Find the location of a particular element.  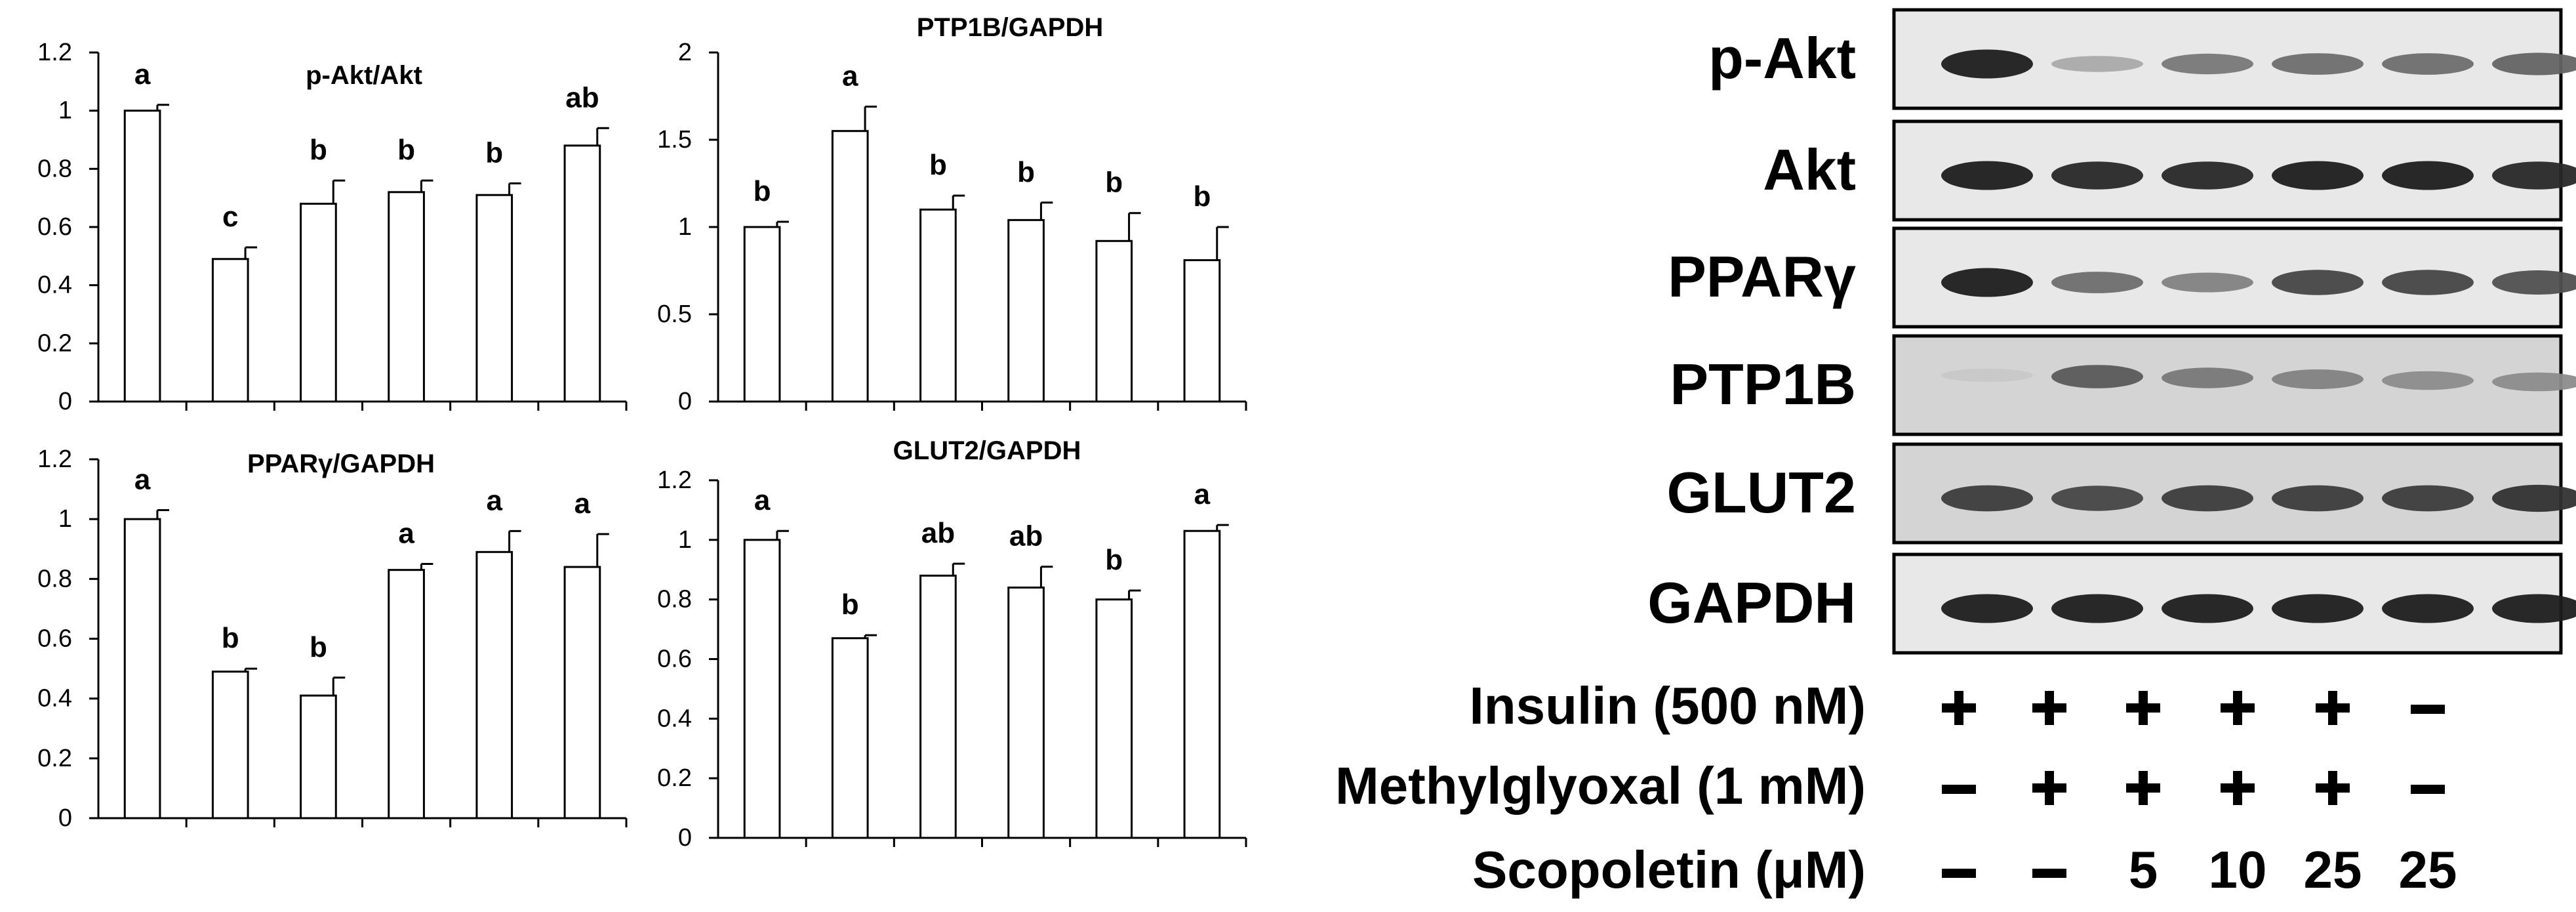

chart-title: PPARγ/GAPDH is located at coordinates (341, 463).